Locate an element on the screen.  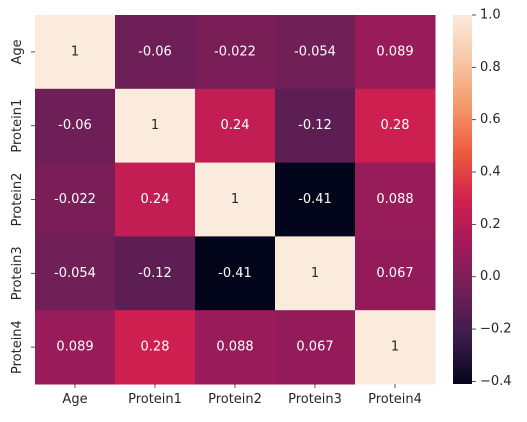
x-tick-label-2: Protein2 is located at coordinates (235, 399).